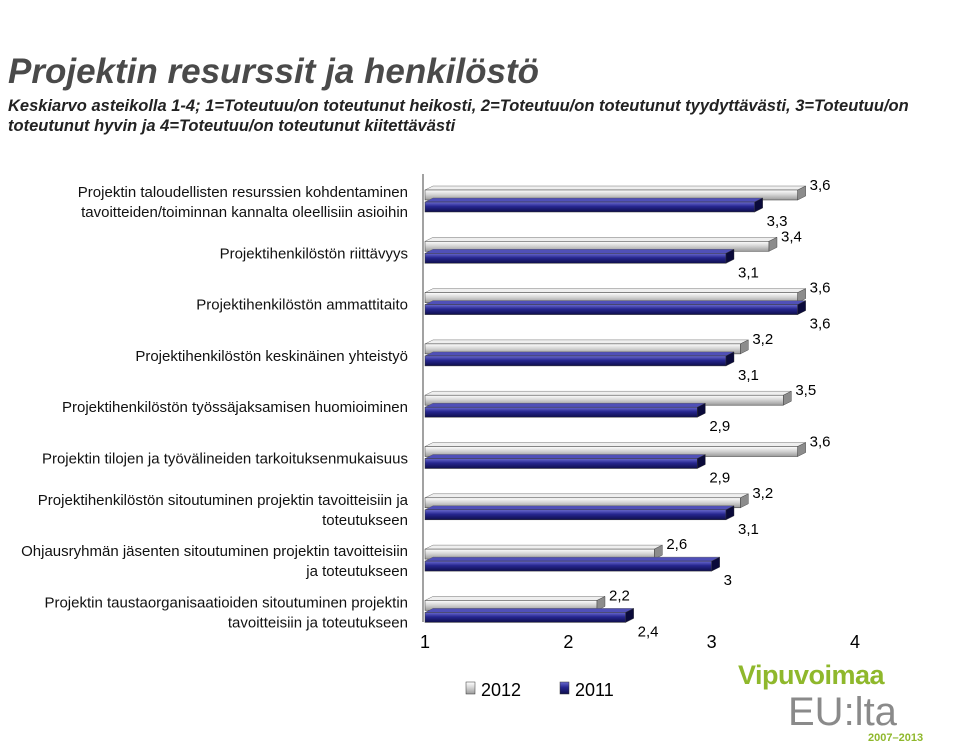 This screenshot has height=746, width=959. Describe the element at coordinates (648, 631) in the screenshot. I see `data-label-2011: 2,4` at that location.